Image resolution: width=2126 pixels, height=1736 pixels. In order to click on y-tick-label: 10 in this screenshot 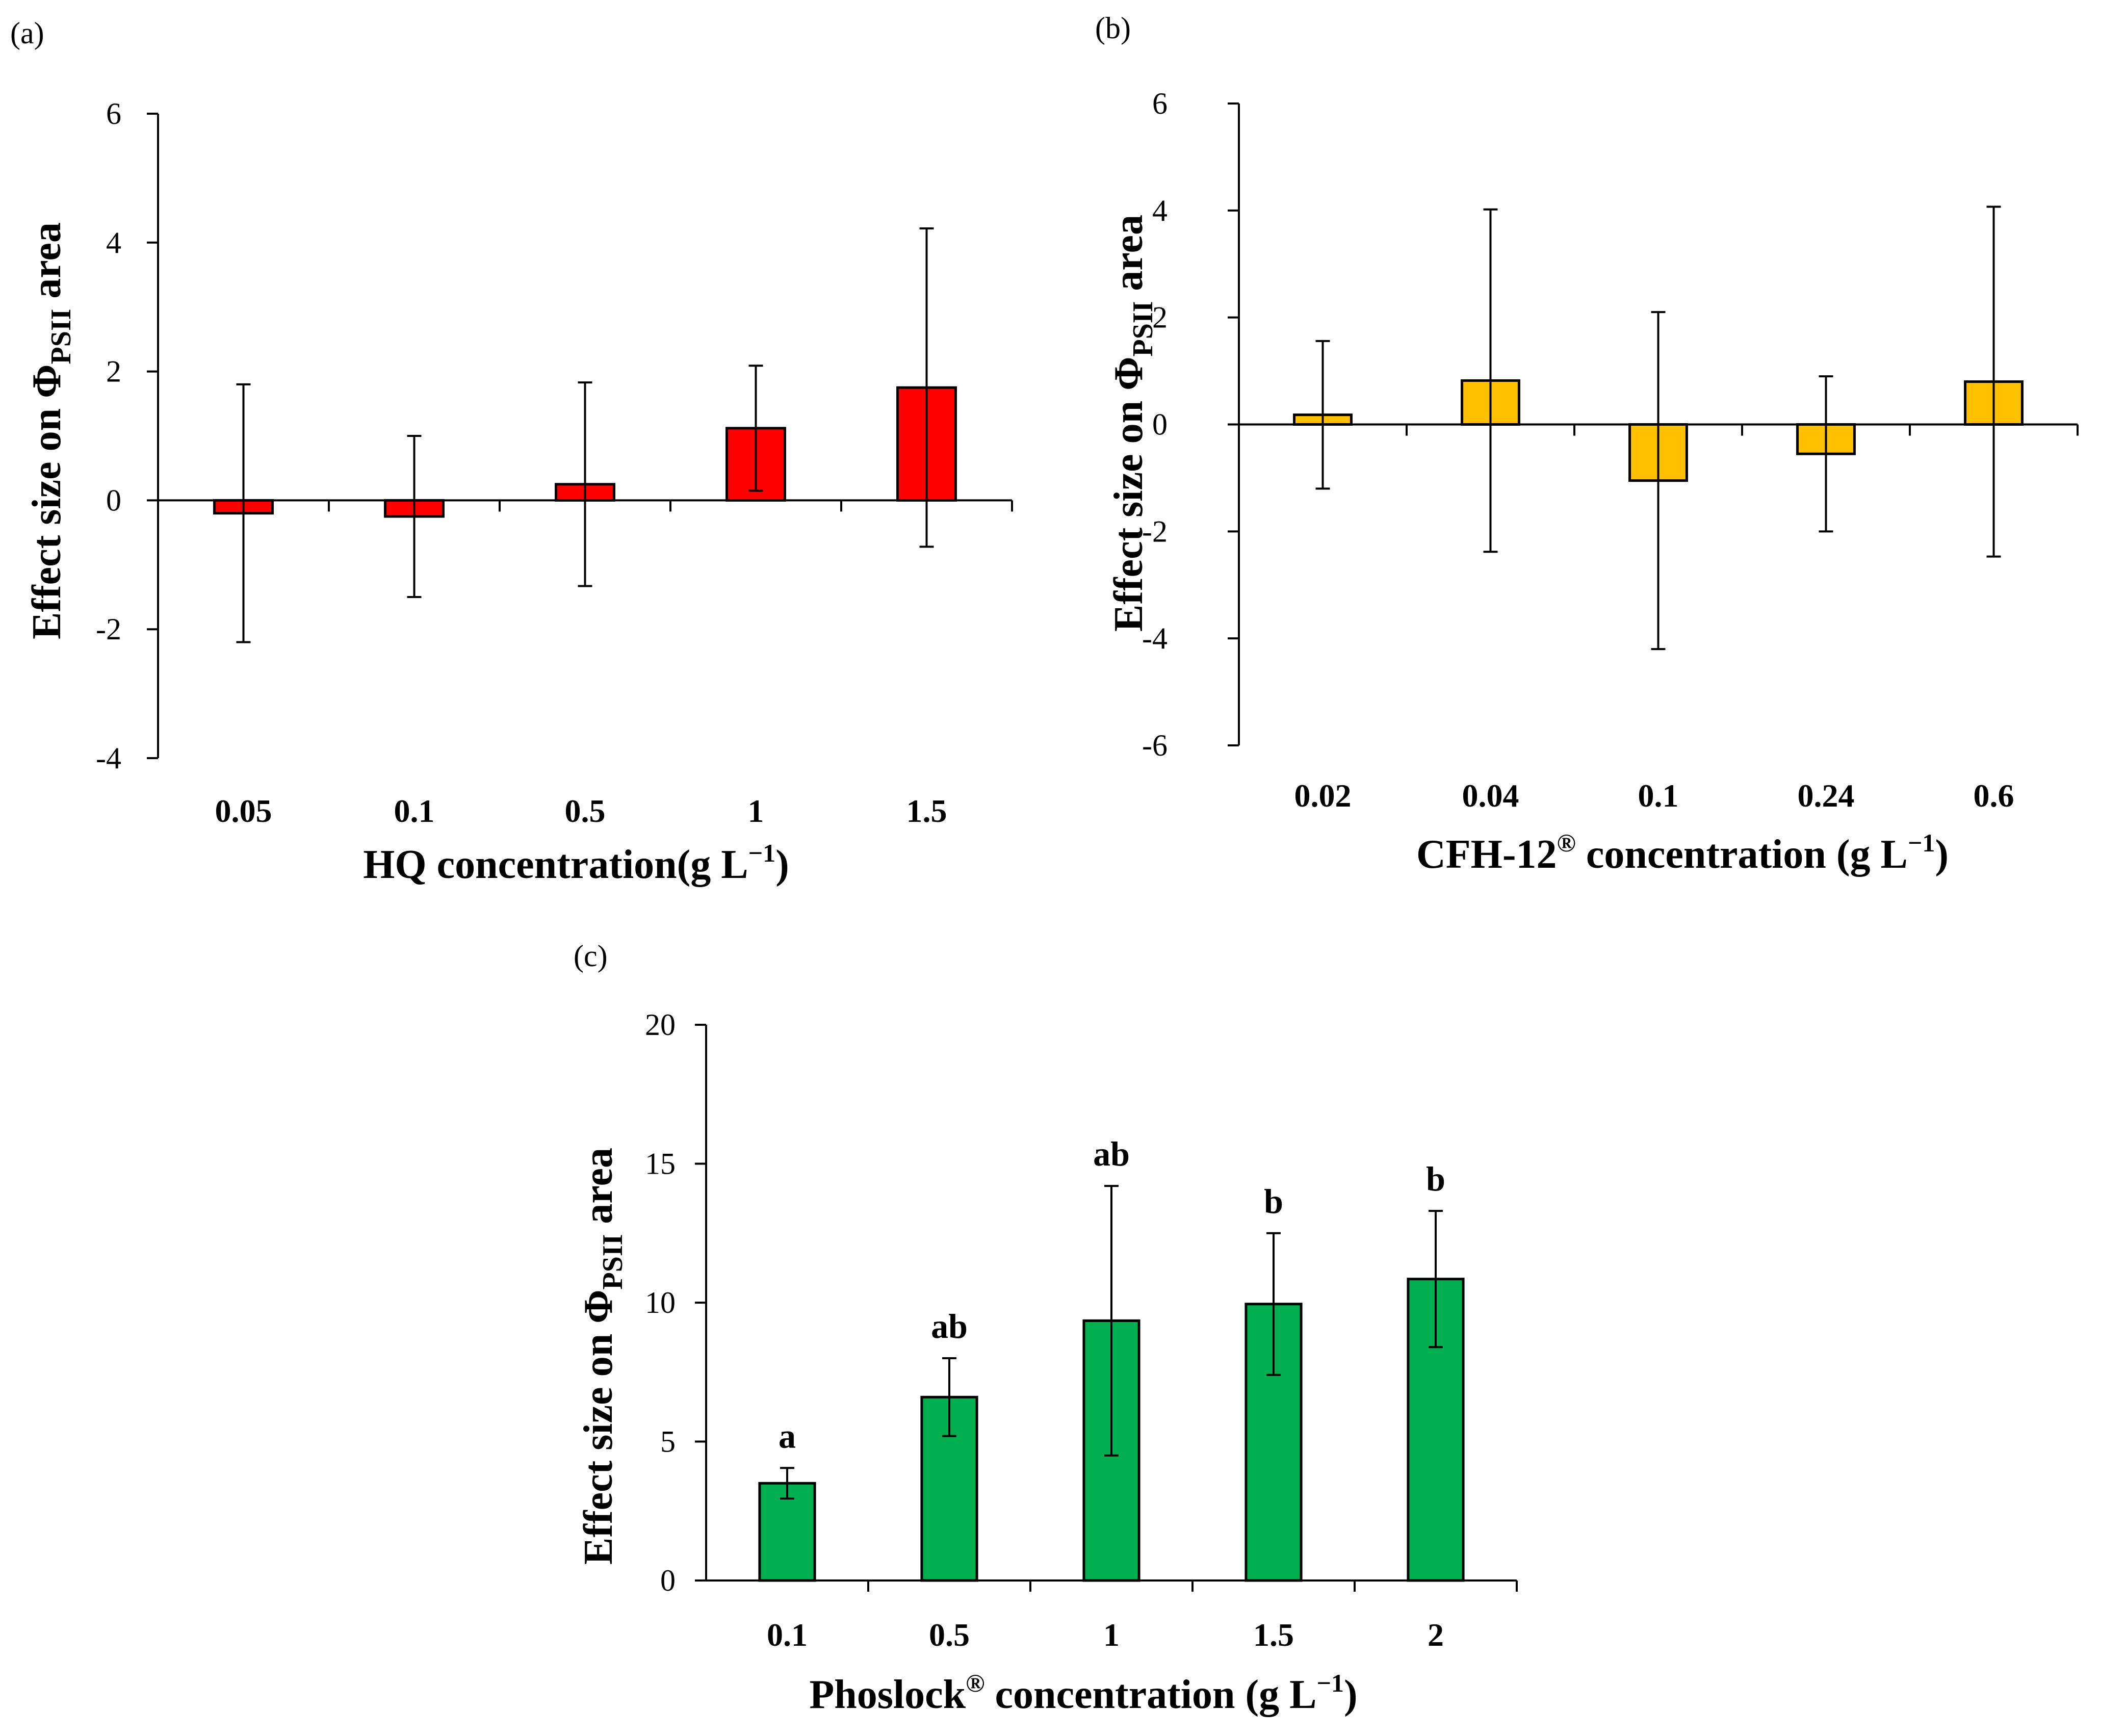, I will do `click(660, 1302)`.